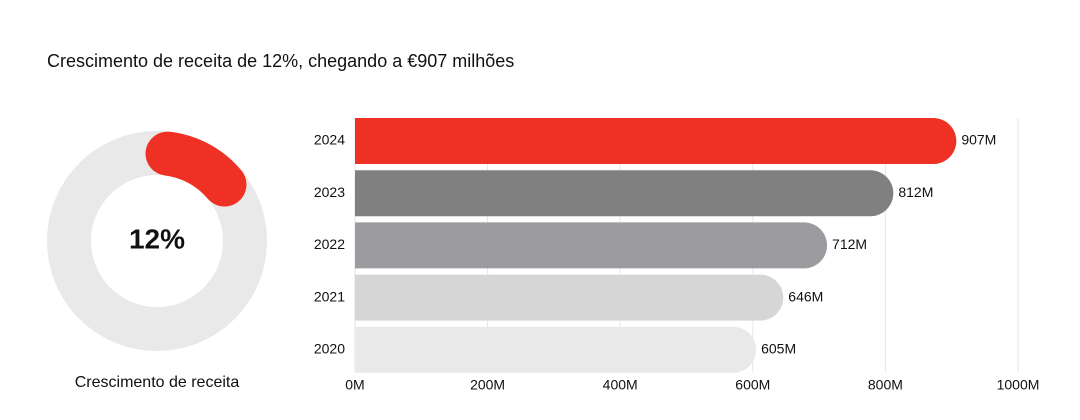 The width and height of the screenshot is (1080, 420). What do you see at coordinates (778, 349) in the screenshot?
I see `value-label: 605M` at bounding box center [778, 349].